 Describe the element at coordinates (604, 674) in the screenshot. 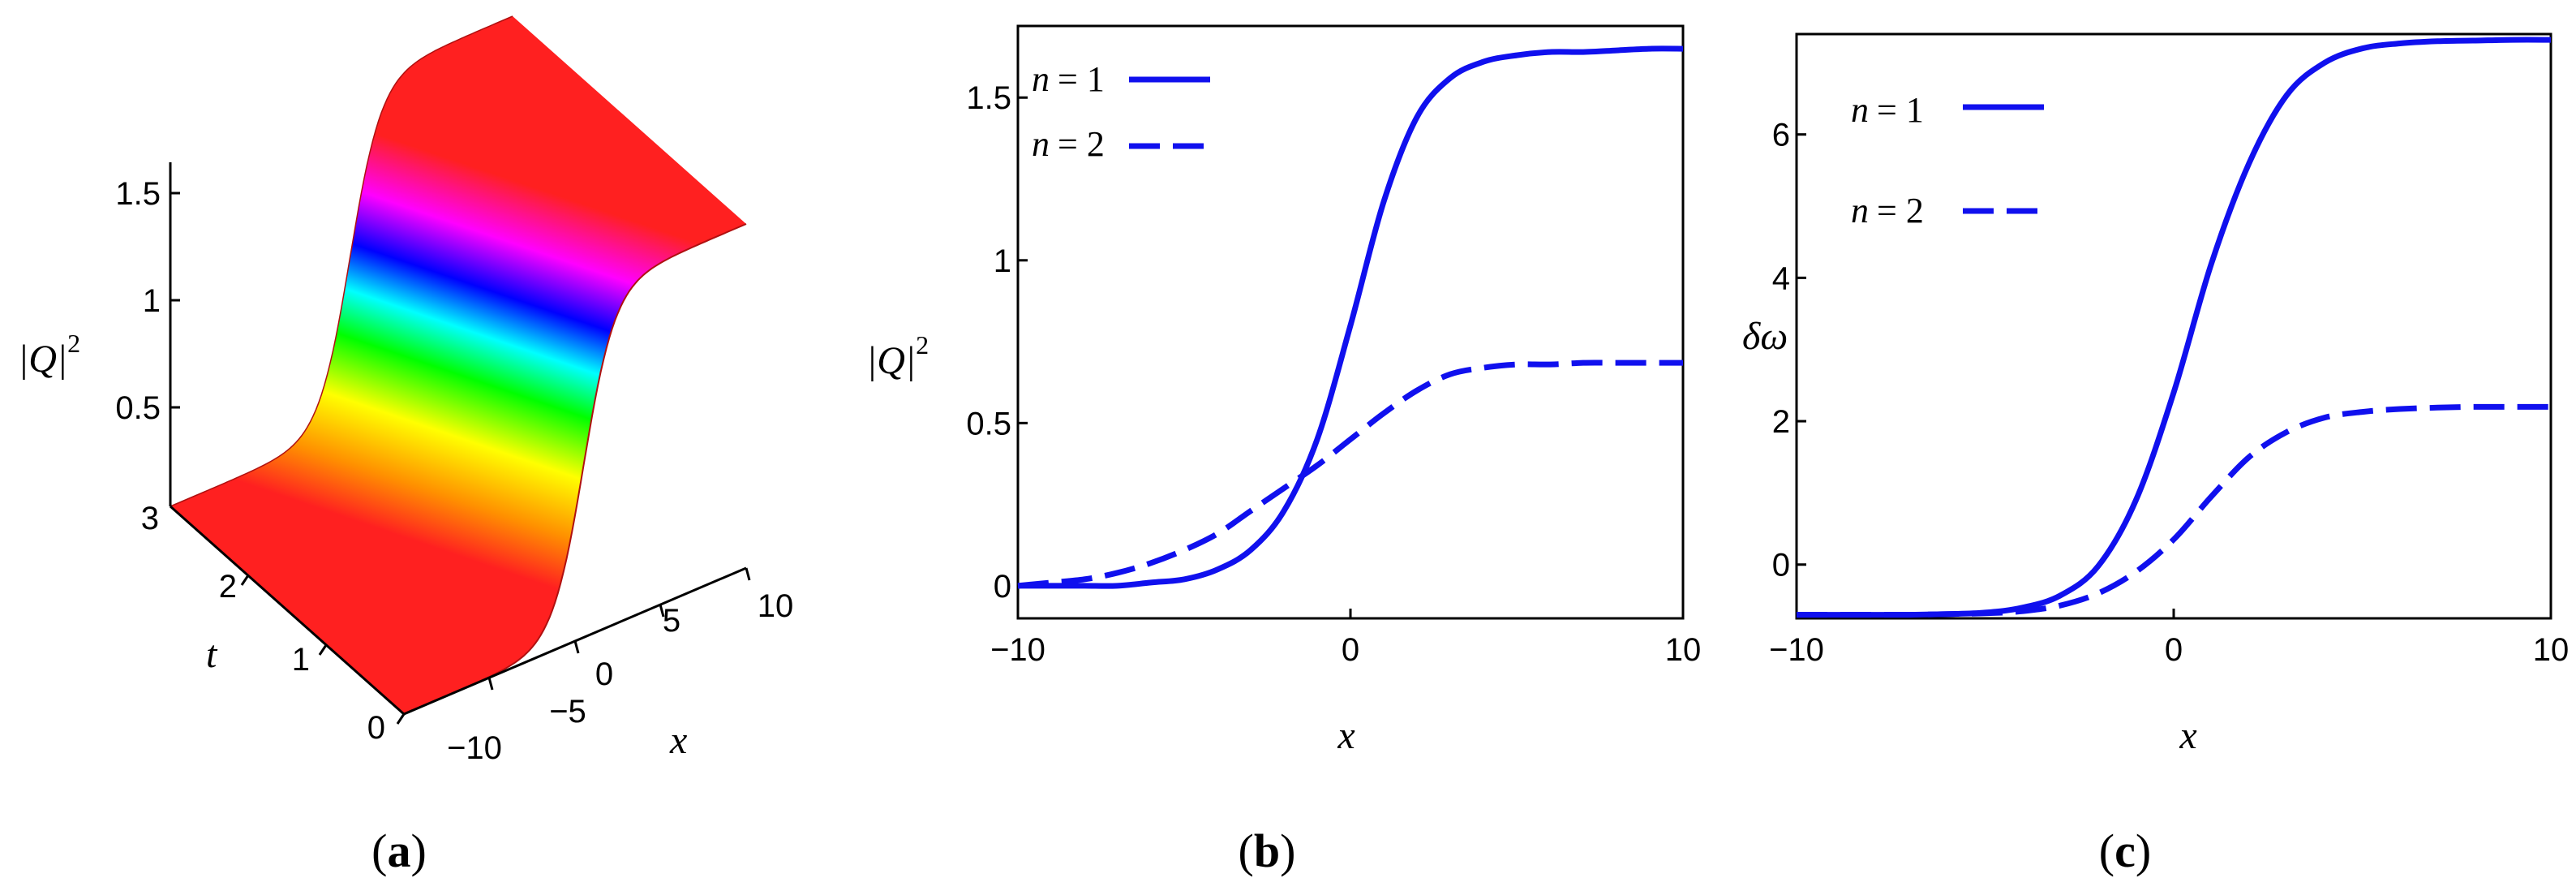

I see `x3d-tick-label: 0` at that location.